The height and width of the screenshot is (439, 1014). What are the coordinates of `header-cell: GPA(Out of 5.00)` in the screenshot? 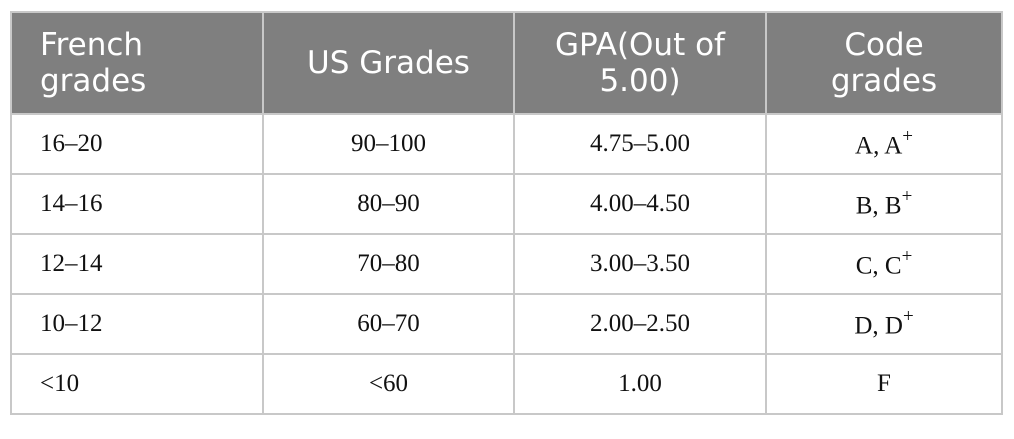 It's located at (640, 63).